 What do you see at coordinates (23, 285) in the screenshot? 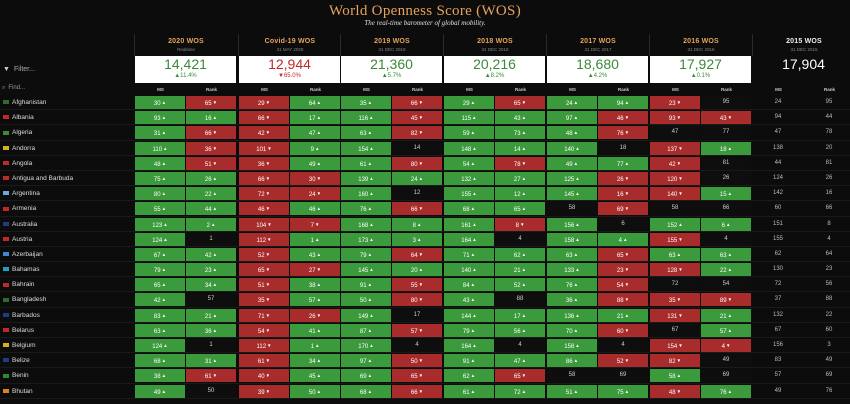
I see `country-label: Bahrain` at bounding box center [23, 285].